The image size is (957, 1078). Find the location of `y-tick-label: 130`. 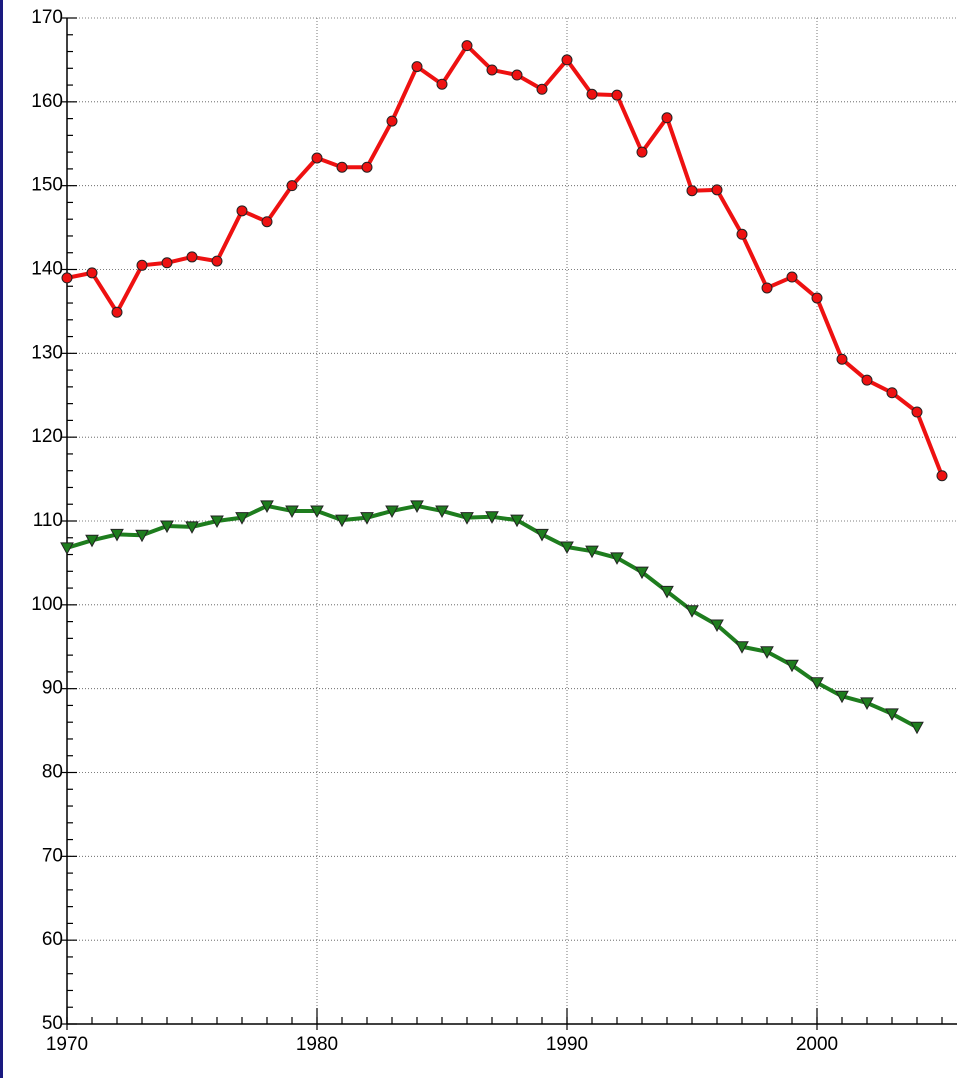

y-tick-label: 130 is located at coordinates (47, 352).